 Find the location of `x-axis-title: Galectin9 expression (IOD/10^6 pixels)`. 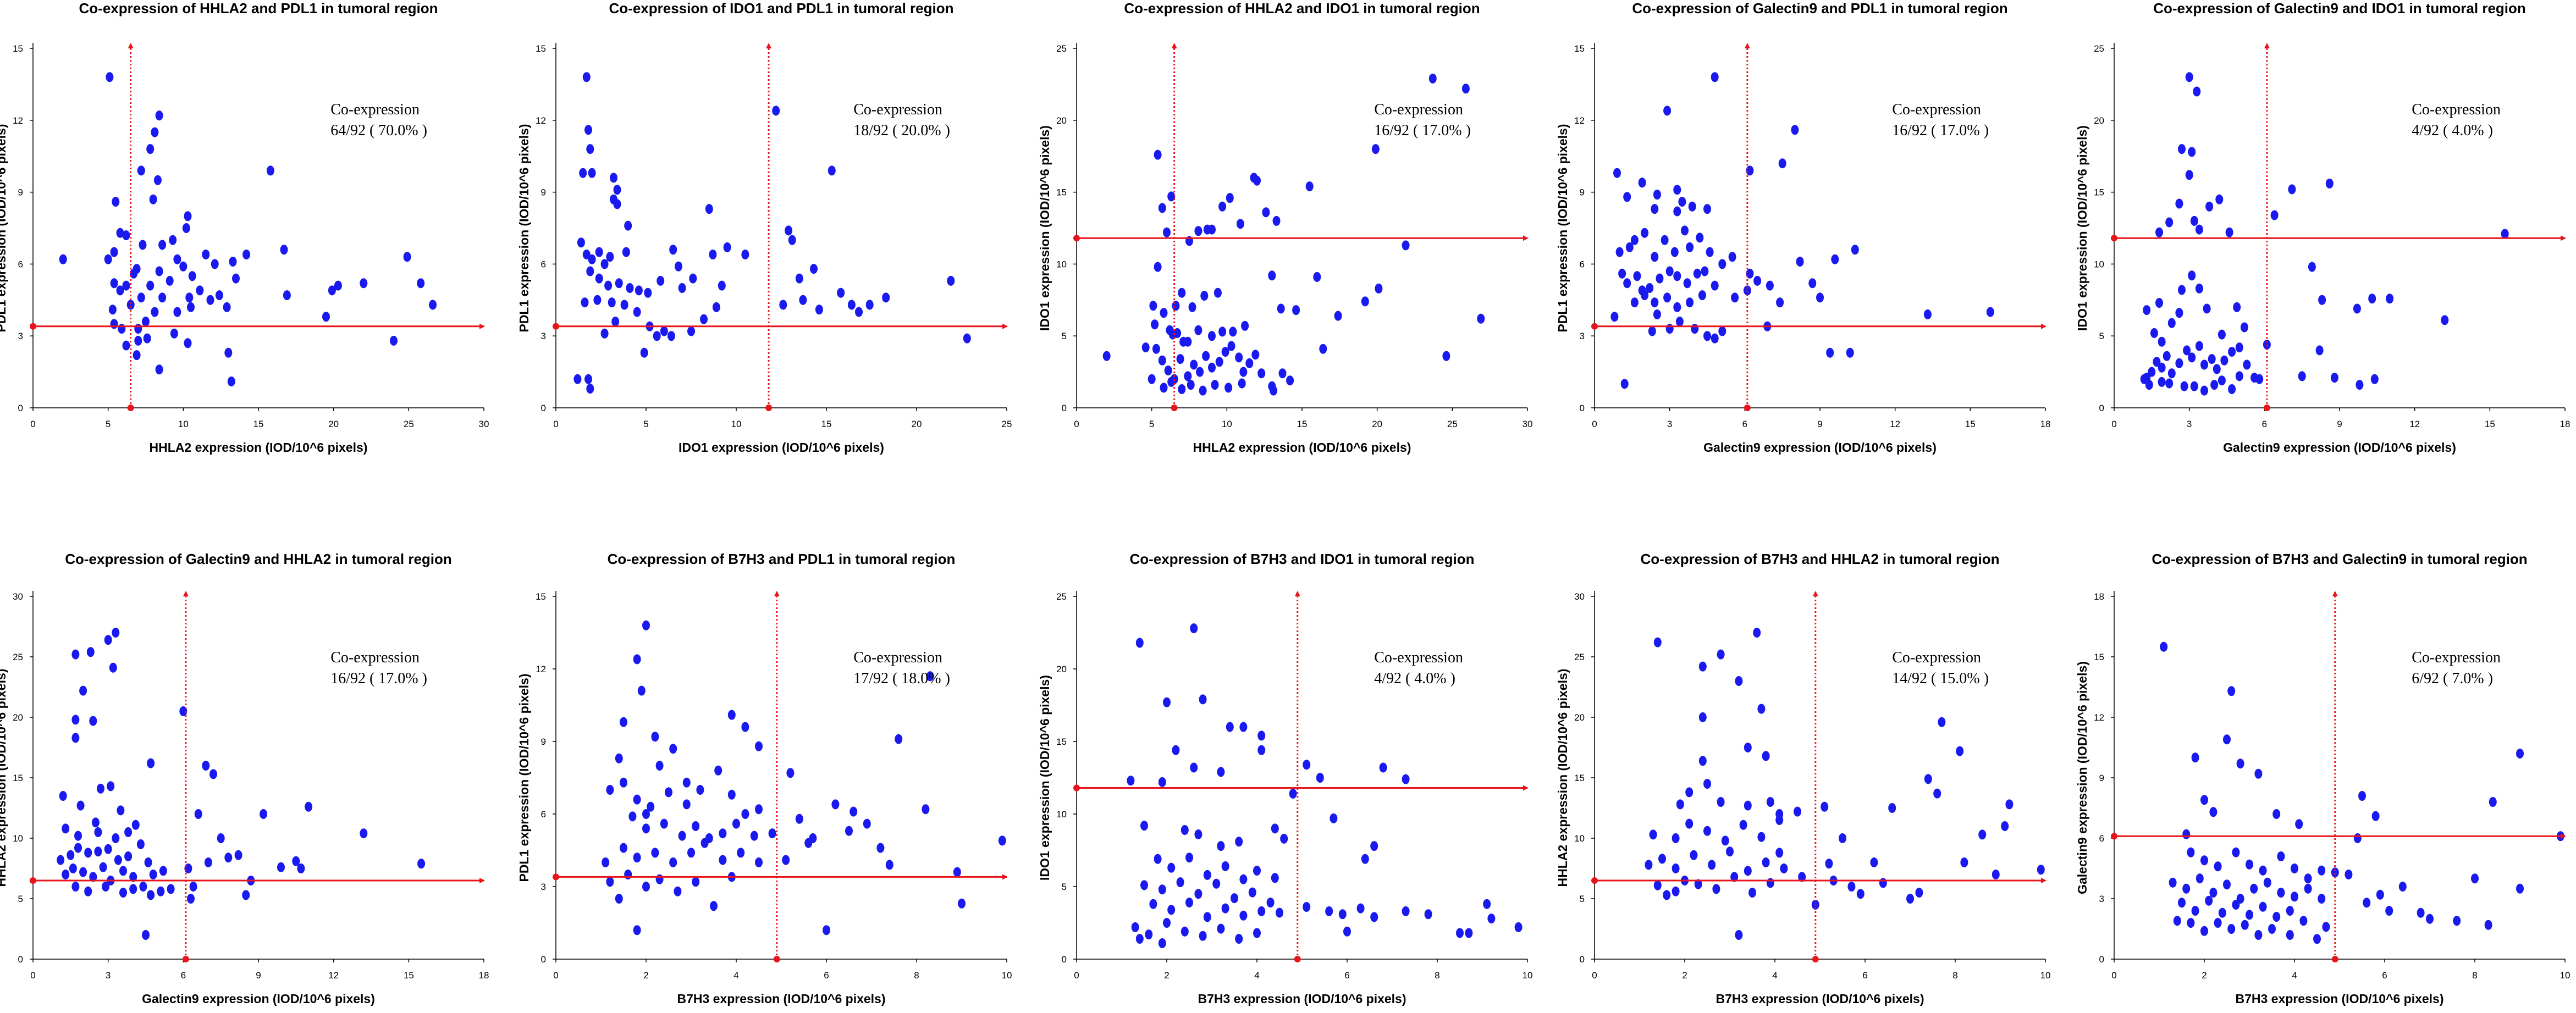

x-axis-title: Galectin9 expression (IOD/10^6 pixels) is located at coordinates (258, 999).